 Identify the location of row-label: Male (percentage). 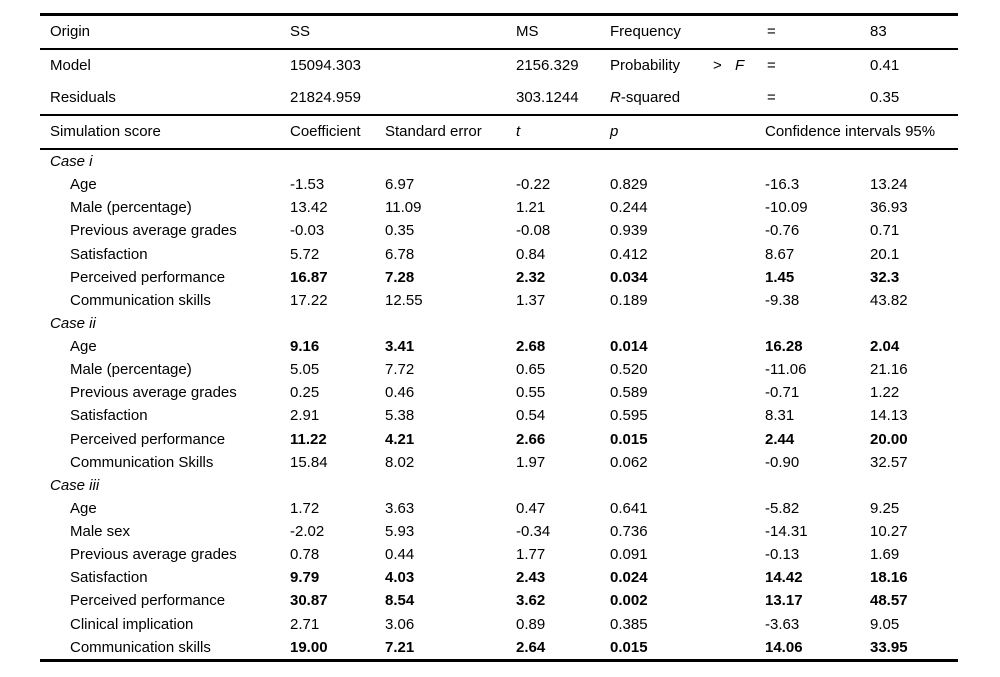
(131, 208).